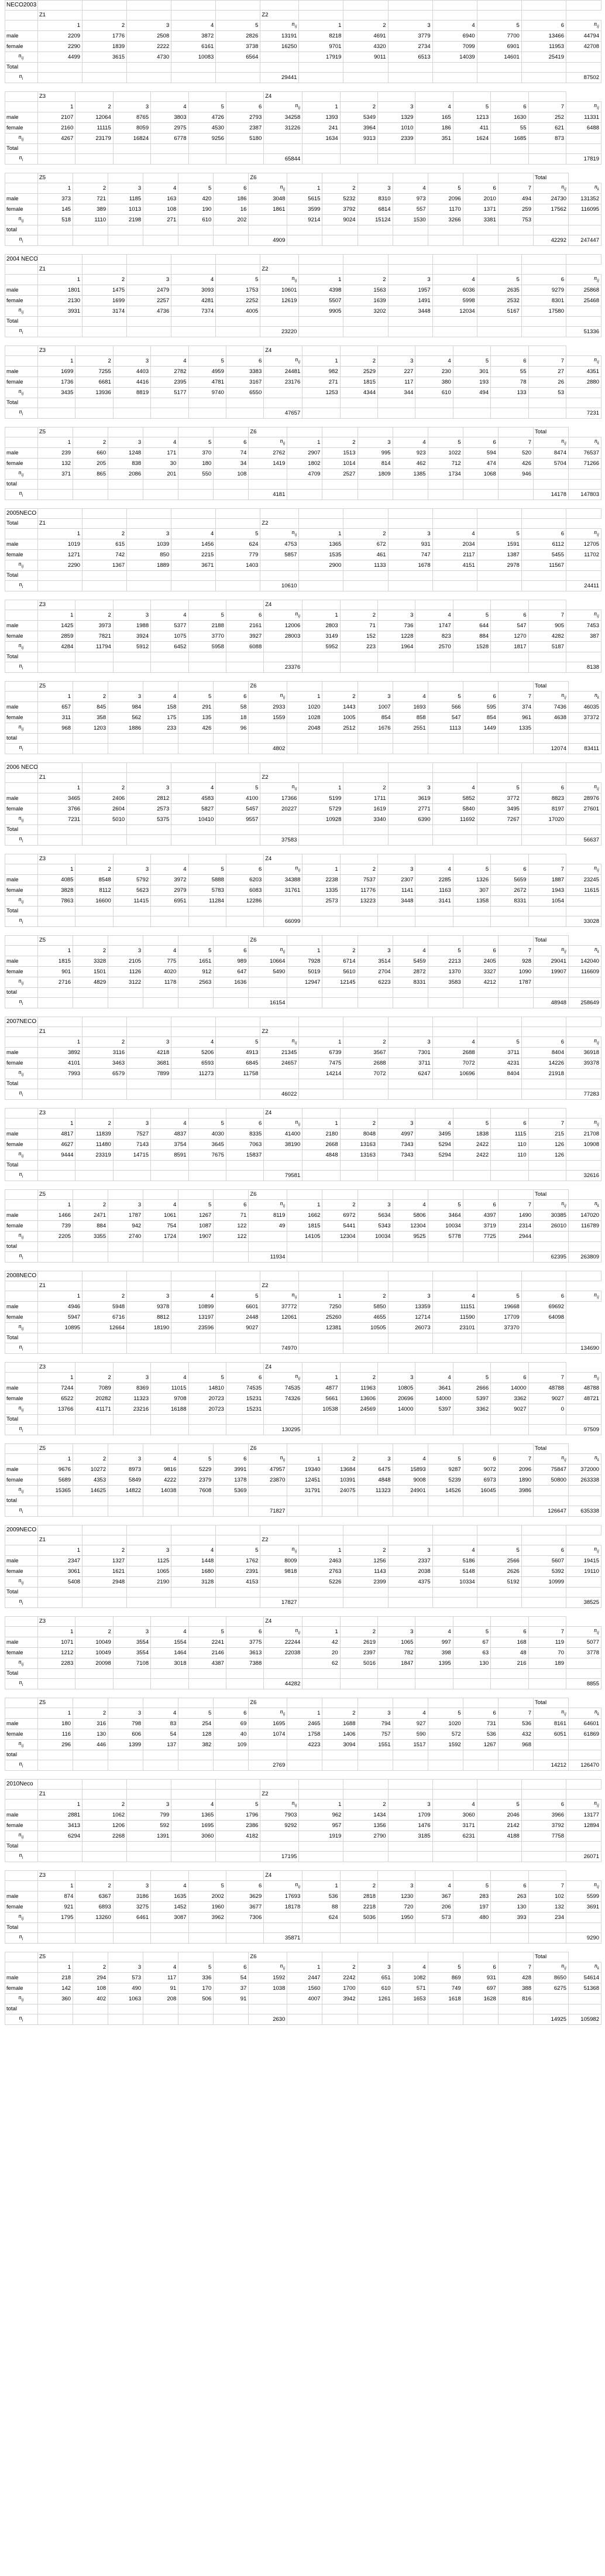 Image resolution: width=605 pixels, height=2576 pixels. What do you see at coordinates (359, 128) in the screenshot?
I see `value-cell: 3964` at bounding box center [359, 128].